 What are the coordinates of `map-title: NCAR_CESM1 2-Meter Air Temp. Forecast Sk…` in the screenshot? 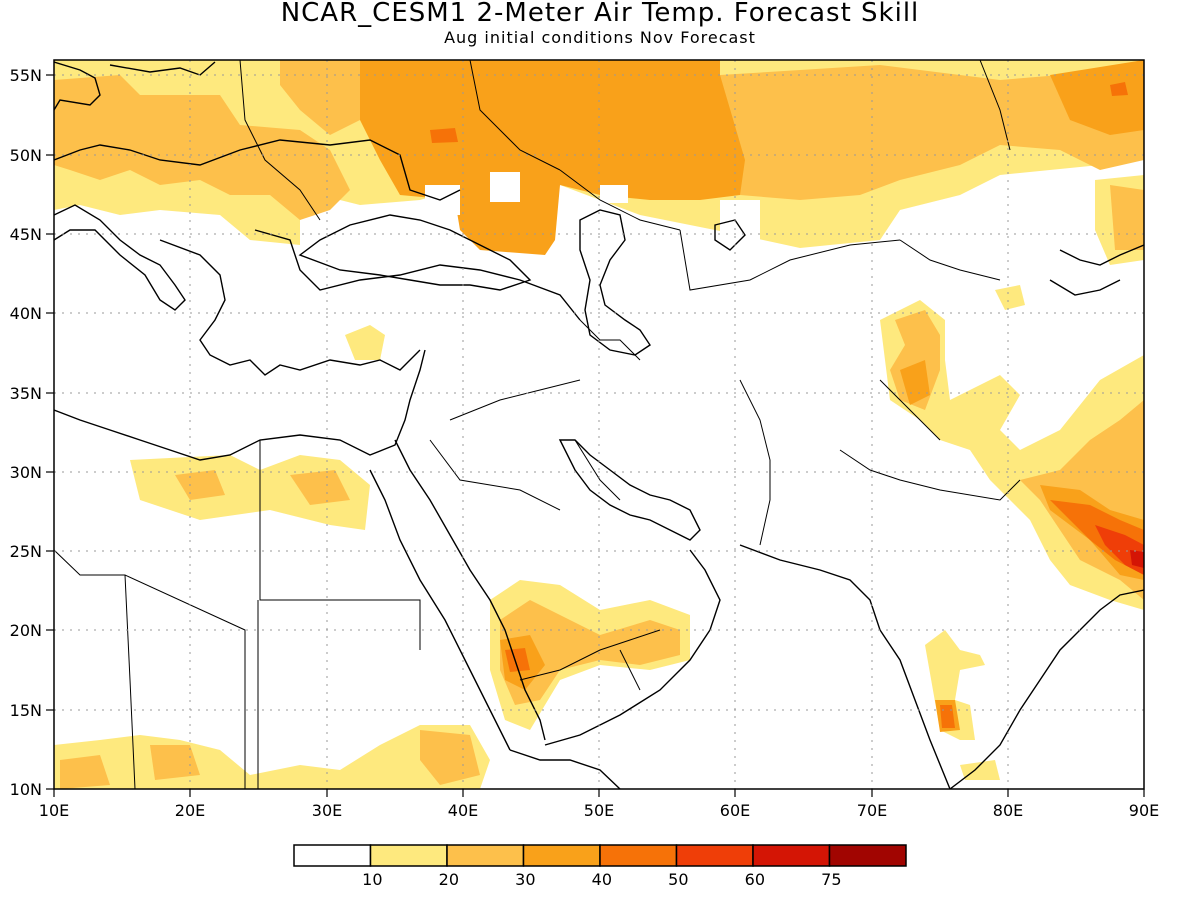 It's located at (600, 14).